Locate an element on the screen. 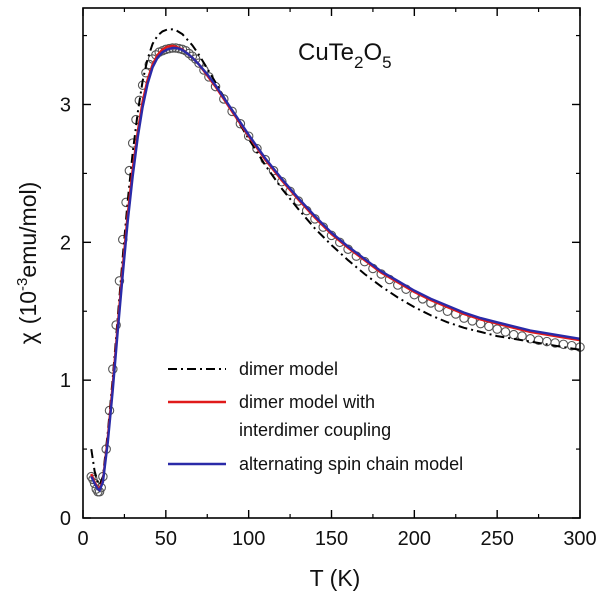 Image resolution: width=597 pixels, height=598 pixels. x-tick-label-3: 150 is located at coordinates (331, 539).